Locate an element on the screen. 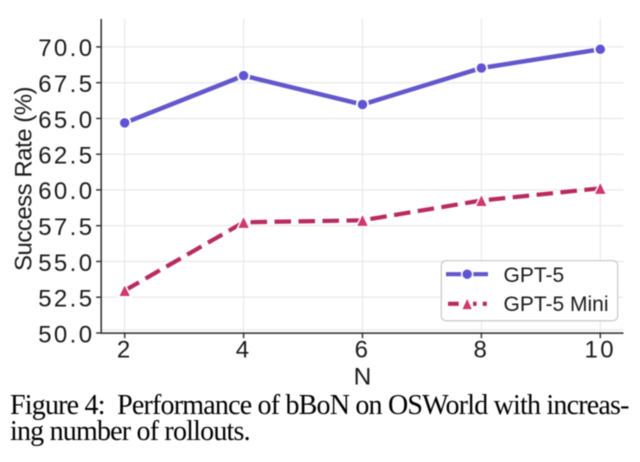 This screenshot has height=462, width=640. svg-text: 62.5 is located at coordinates (66, 156).